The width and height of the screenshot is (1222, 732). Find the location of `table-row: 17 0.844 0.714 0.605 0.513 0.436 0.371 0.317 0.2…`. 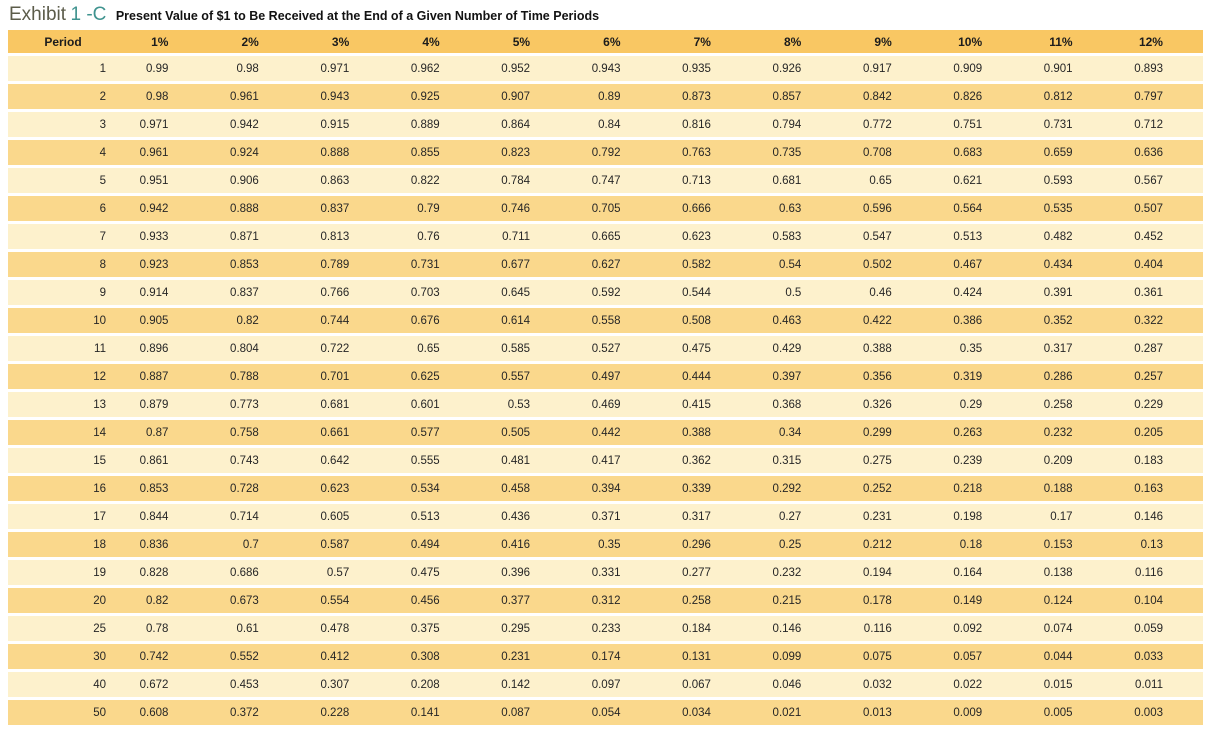

table-row: 17 0.844 0.714 0.605 0.513 0.436 0.371 0.317 0.2… is located at coordinates (605, 516).